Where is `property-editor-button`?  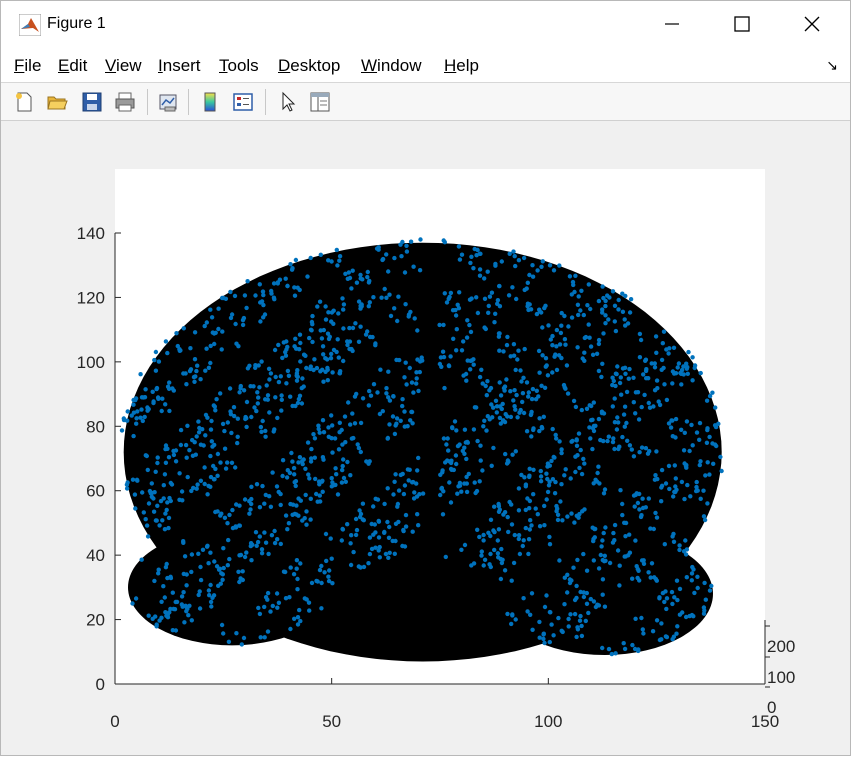
property-editor-button is located at coordinates (320, 102).